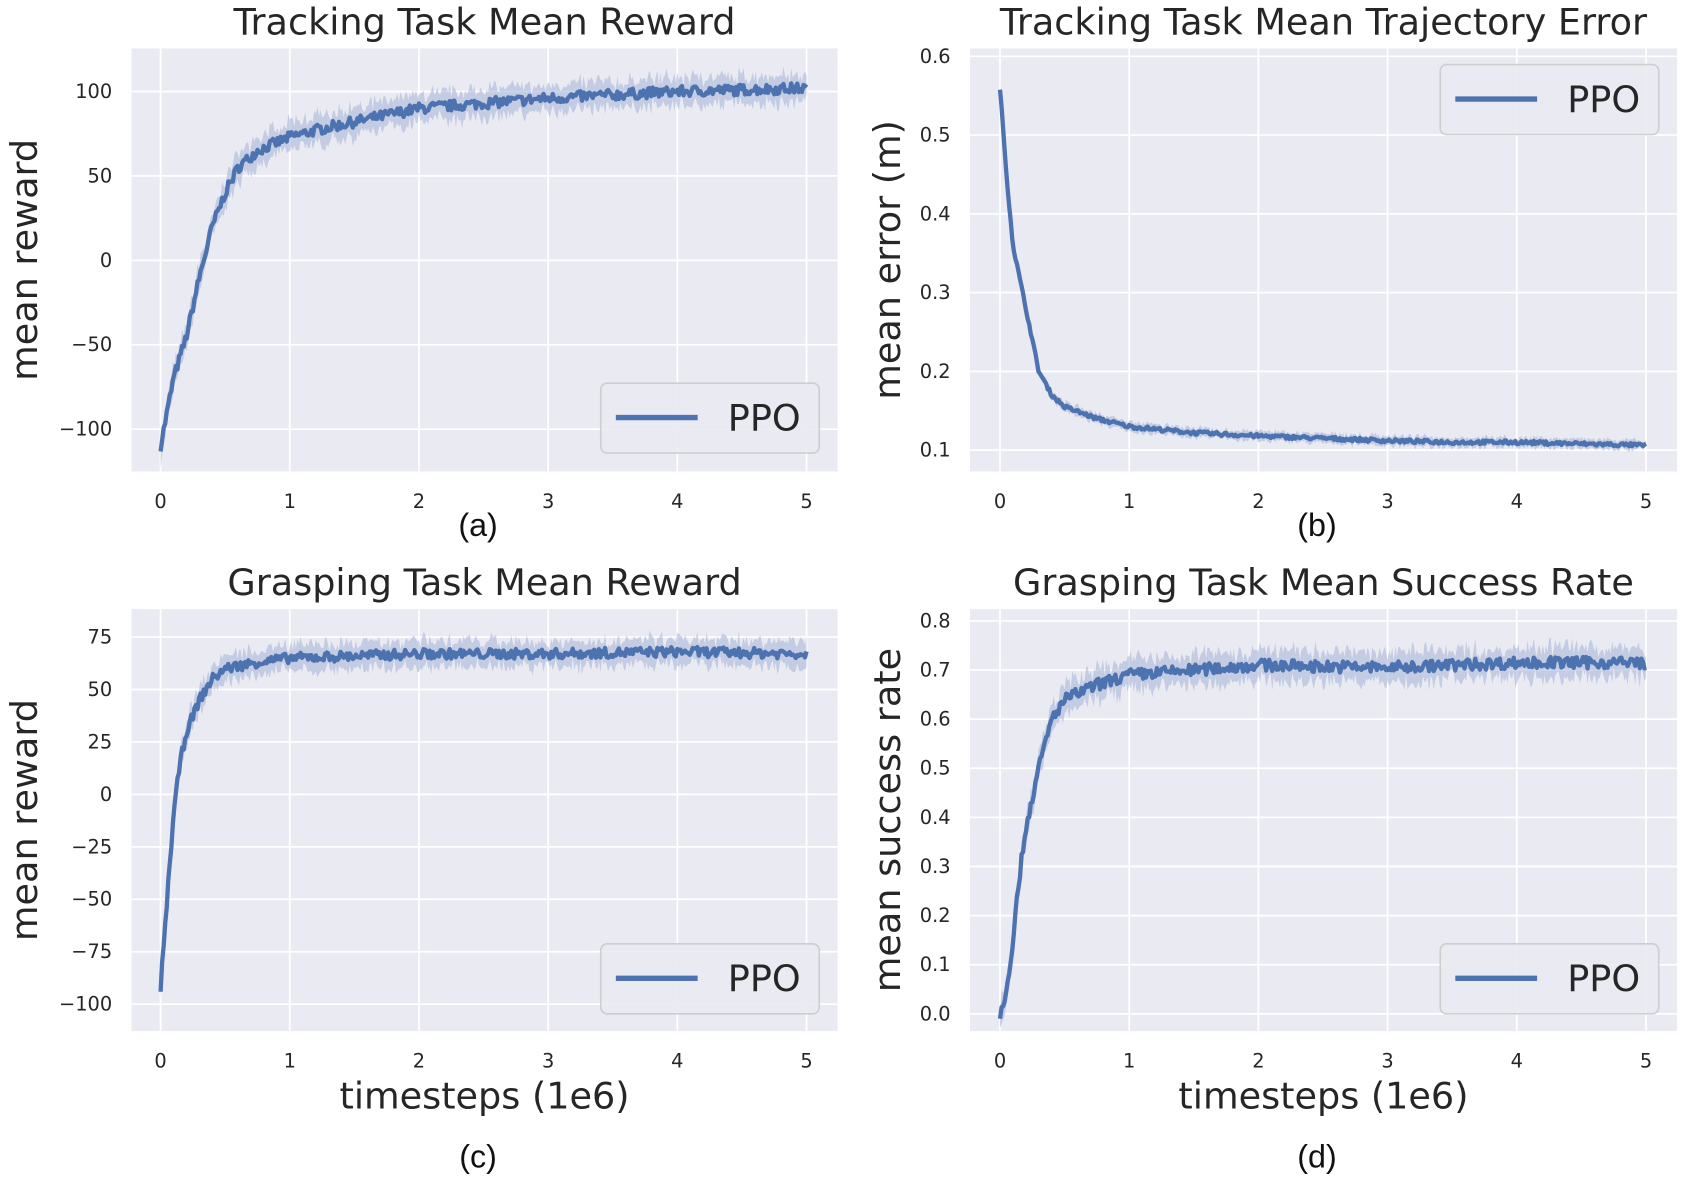 This screenshot has height=1200, width=1688. What do you see at coordinates (887, 820) in the screenshot?
I see `y-axis-label: mean success rate` at bounding box center [887, 820].